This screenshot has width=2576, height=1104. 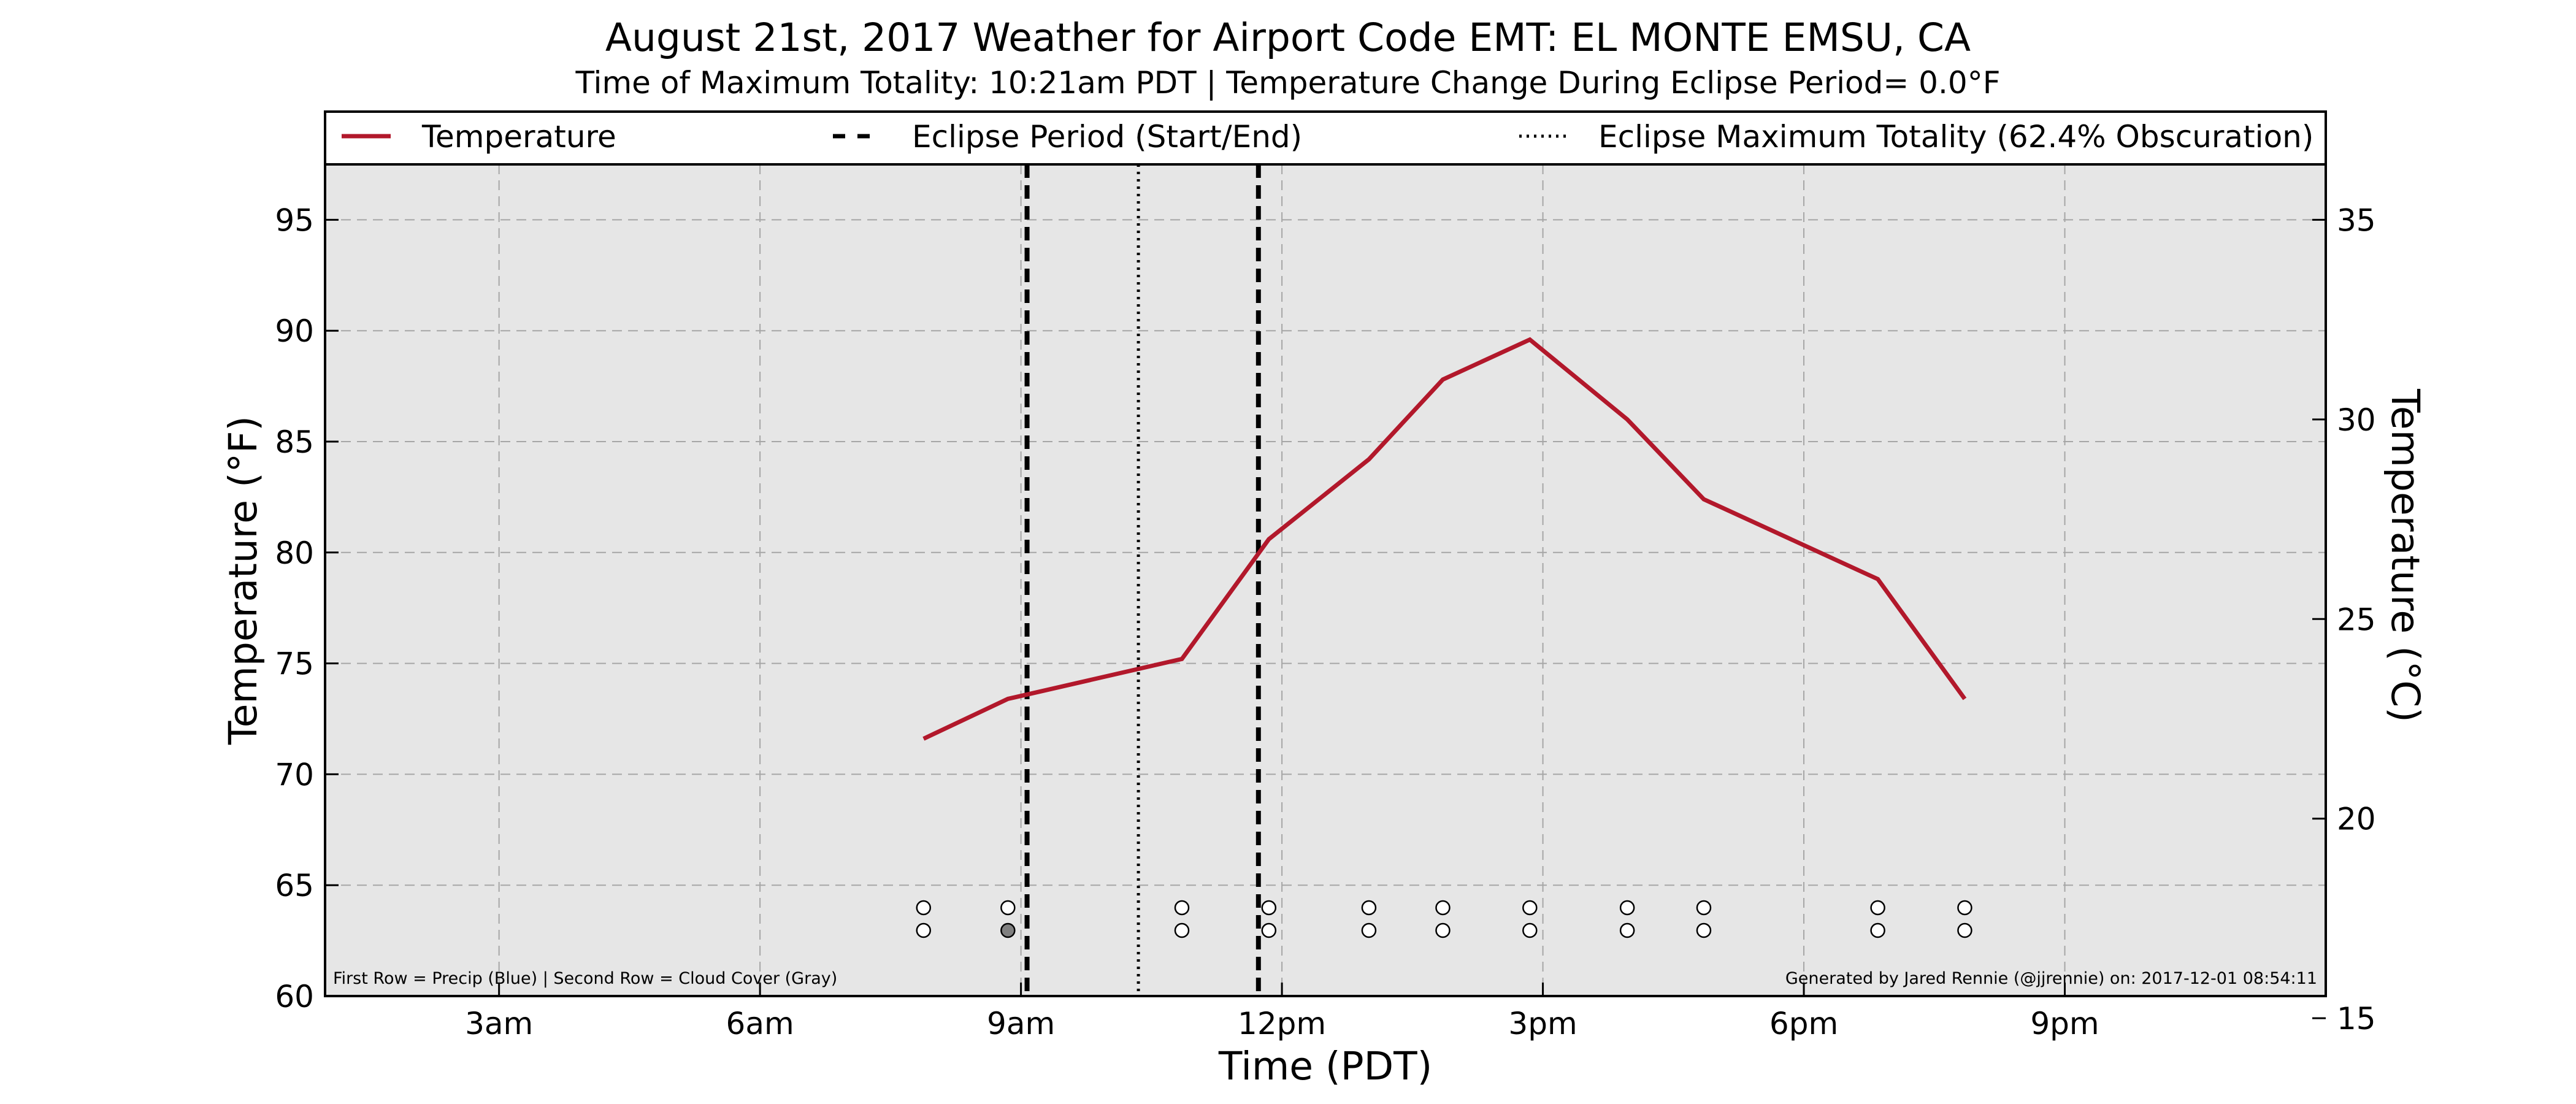 What do you see at coordinates (294, 885) in the screenshot?
I see `y-tick-label: 65` at bounding box center [294, 885].